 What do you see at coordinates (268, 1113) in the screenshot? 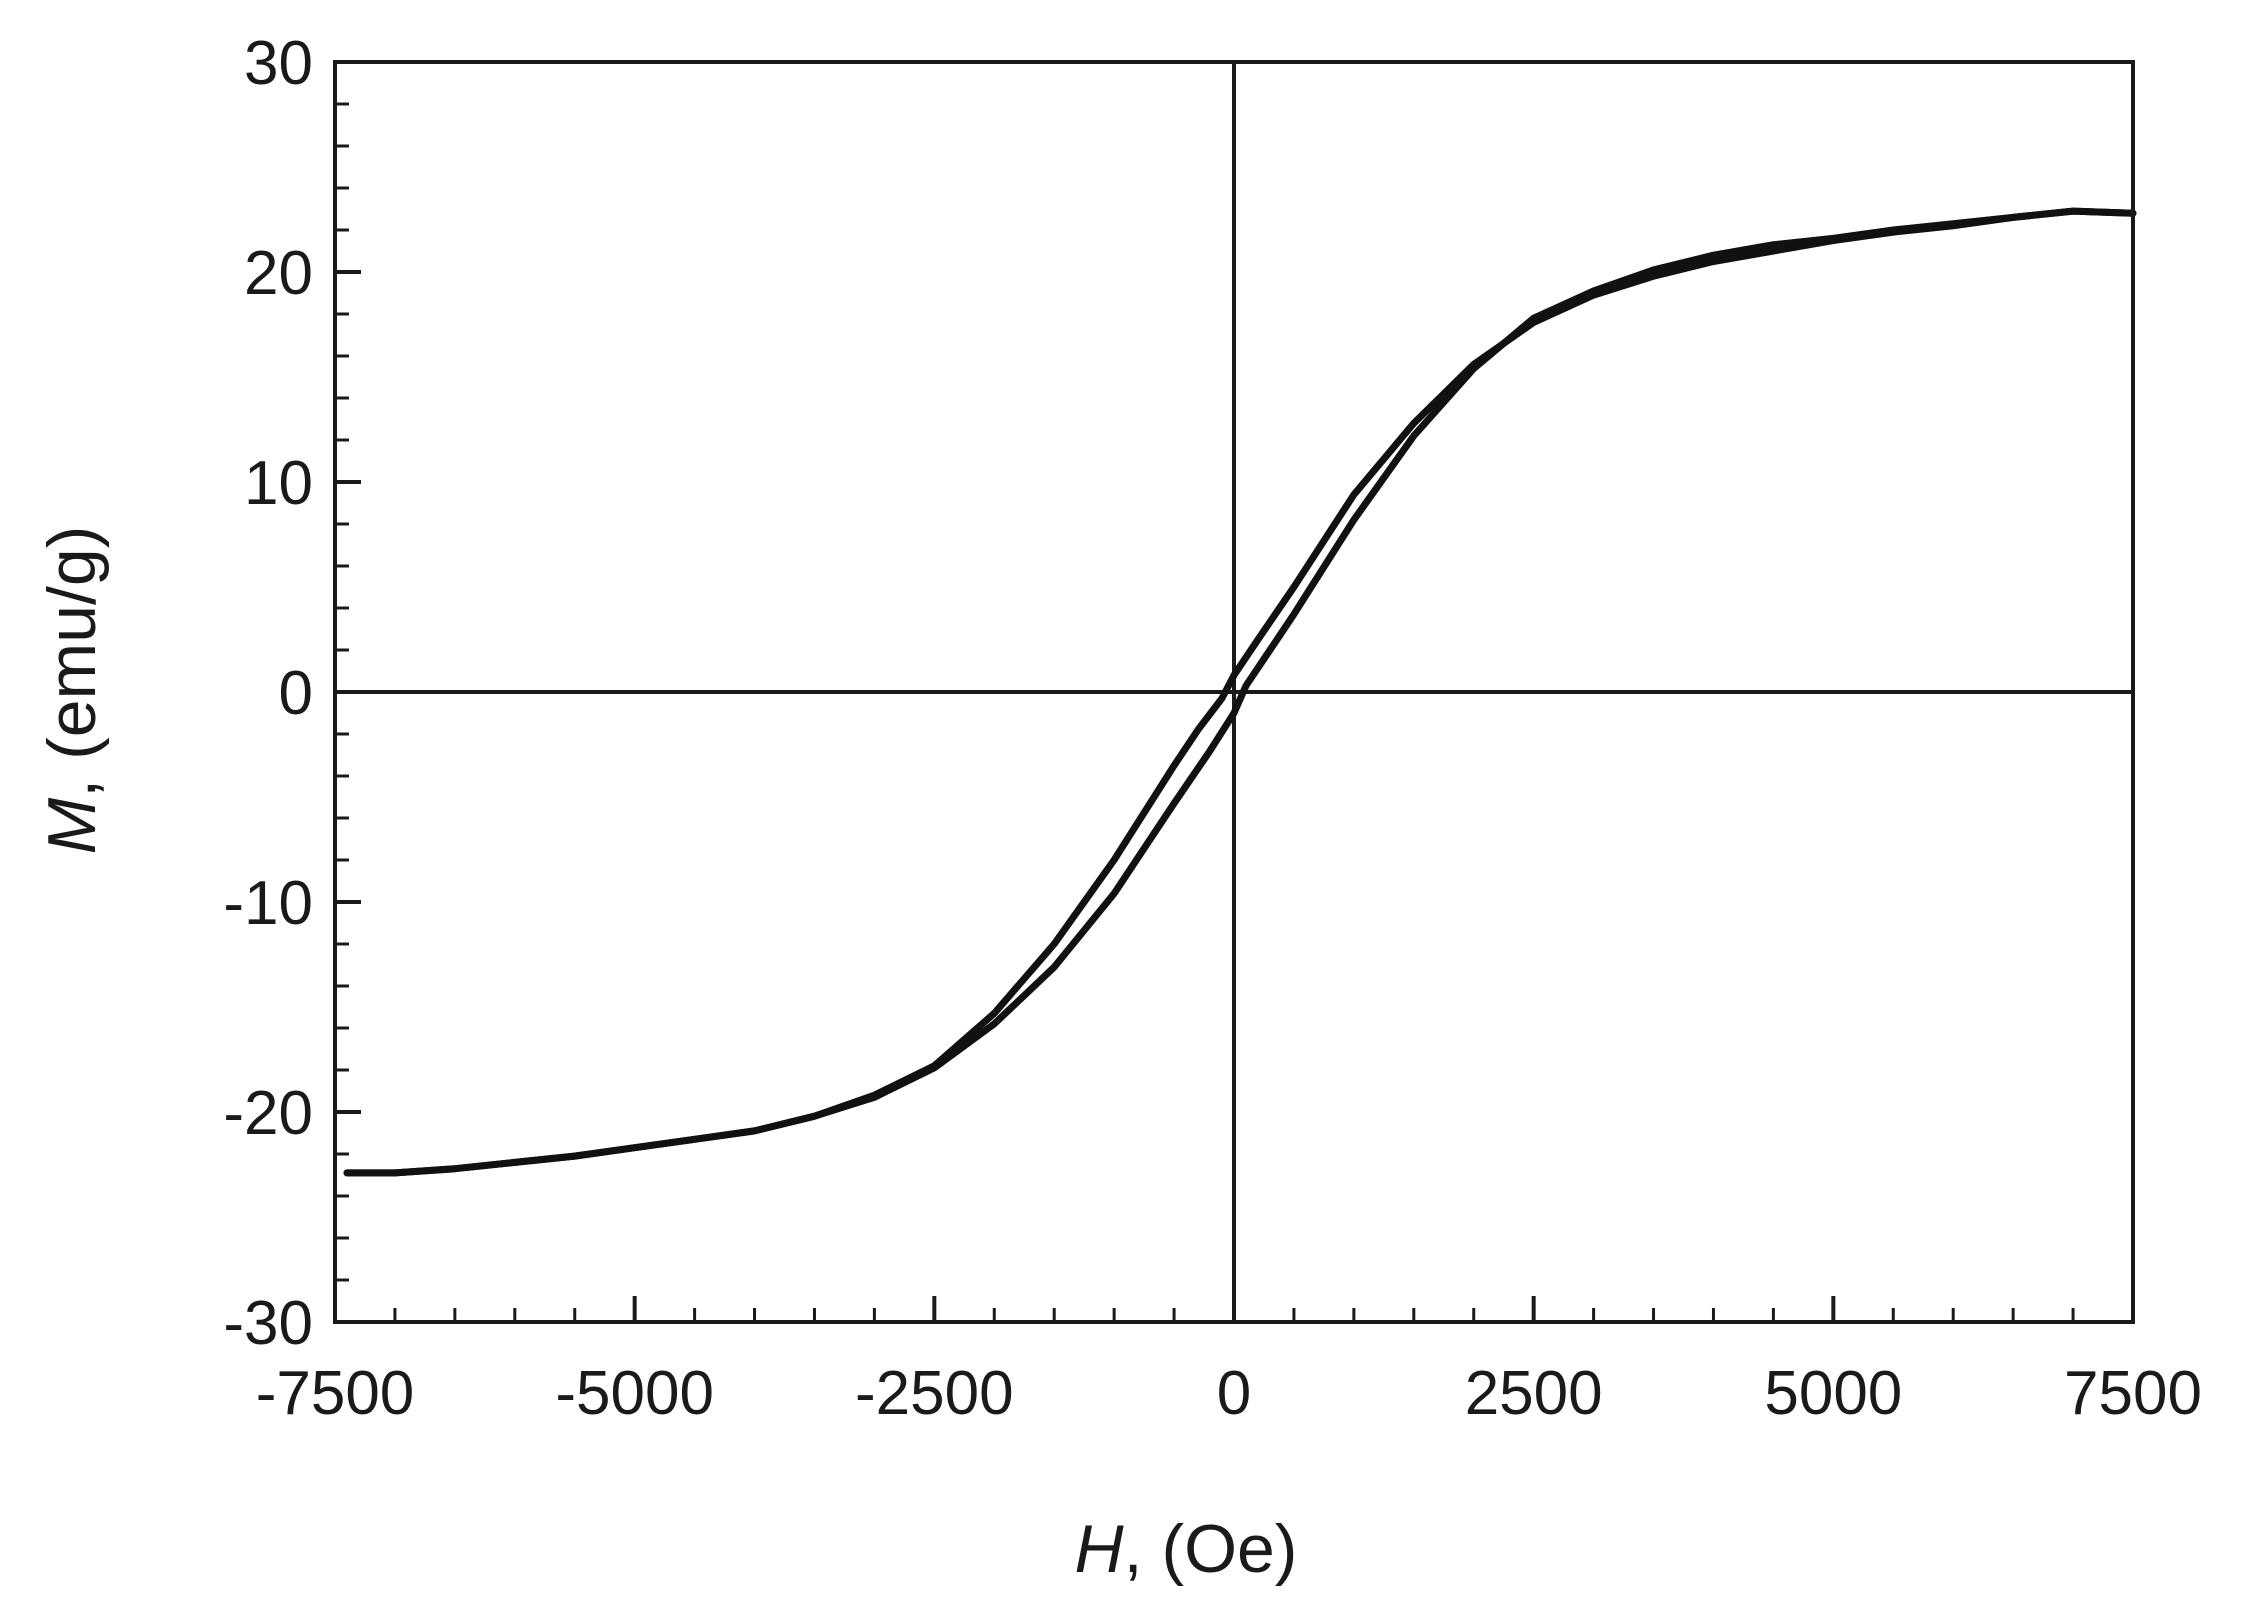
I see `y-tick-label: -20` at bounding box center [268, 1113].